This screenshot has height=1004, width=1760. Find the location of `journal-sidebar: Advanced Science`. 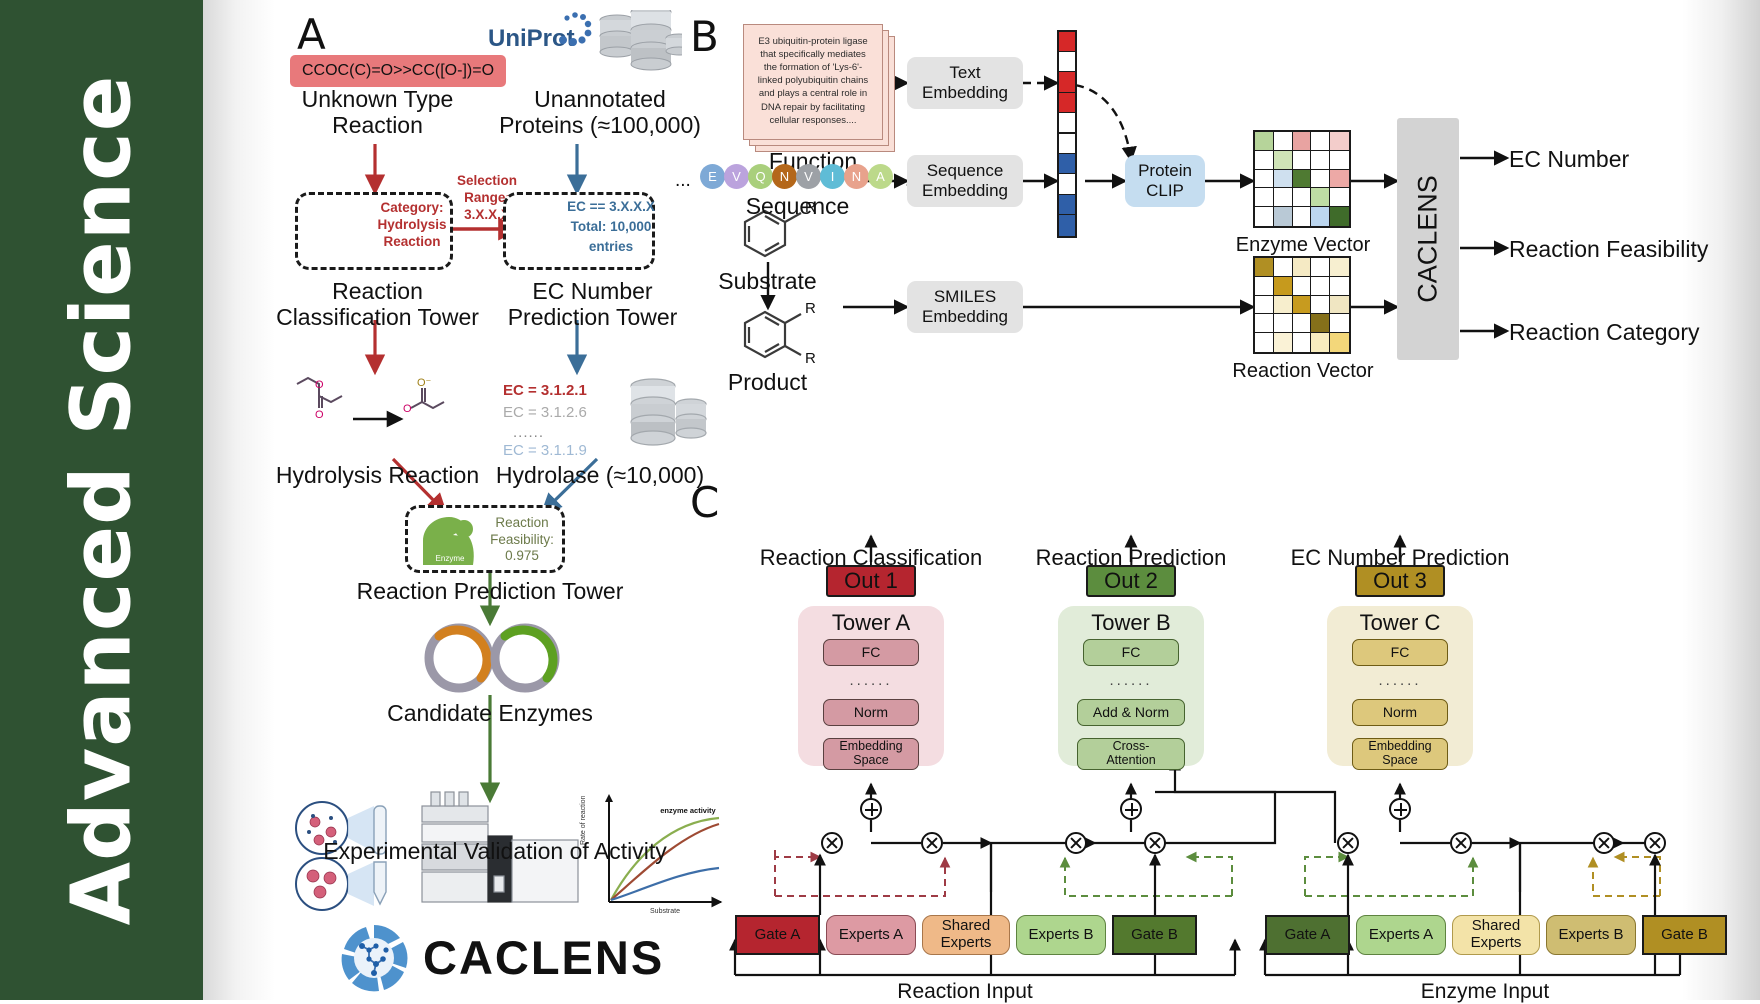

journal-sidebar: Advanced Science is located at coordinates (101, 500).